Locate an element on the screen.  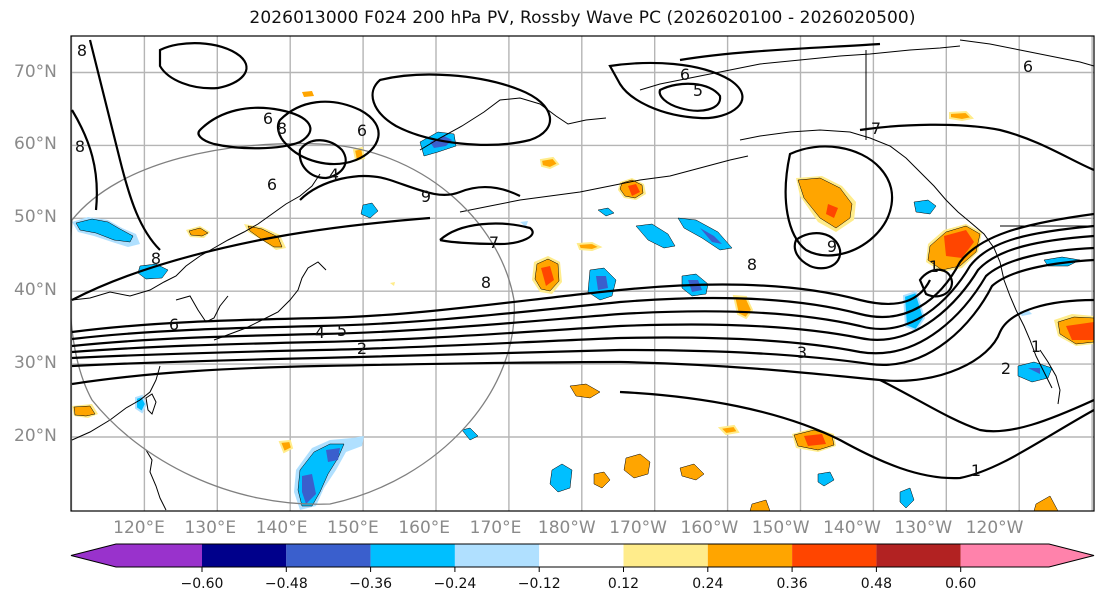
coastline-japan is located at coordinates (270, 301).